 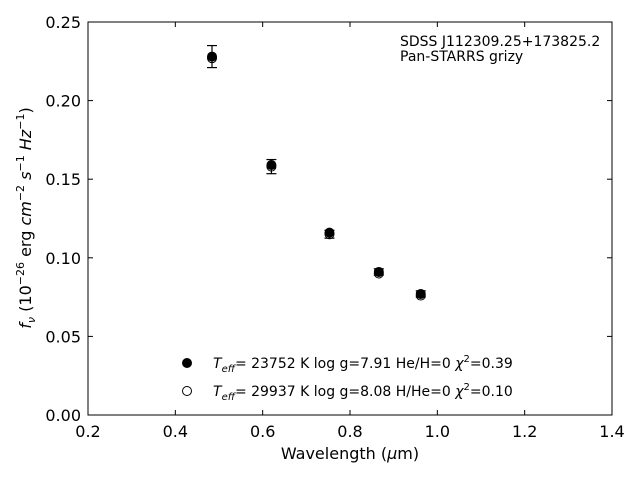 What do you see at coordinates (187, 391) in the screenshot?
I see `legend-marker-open` at bounding box center [187, 391].